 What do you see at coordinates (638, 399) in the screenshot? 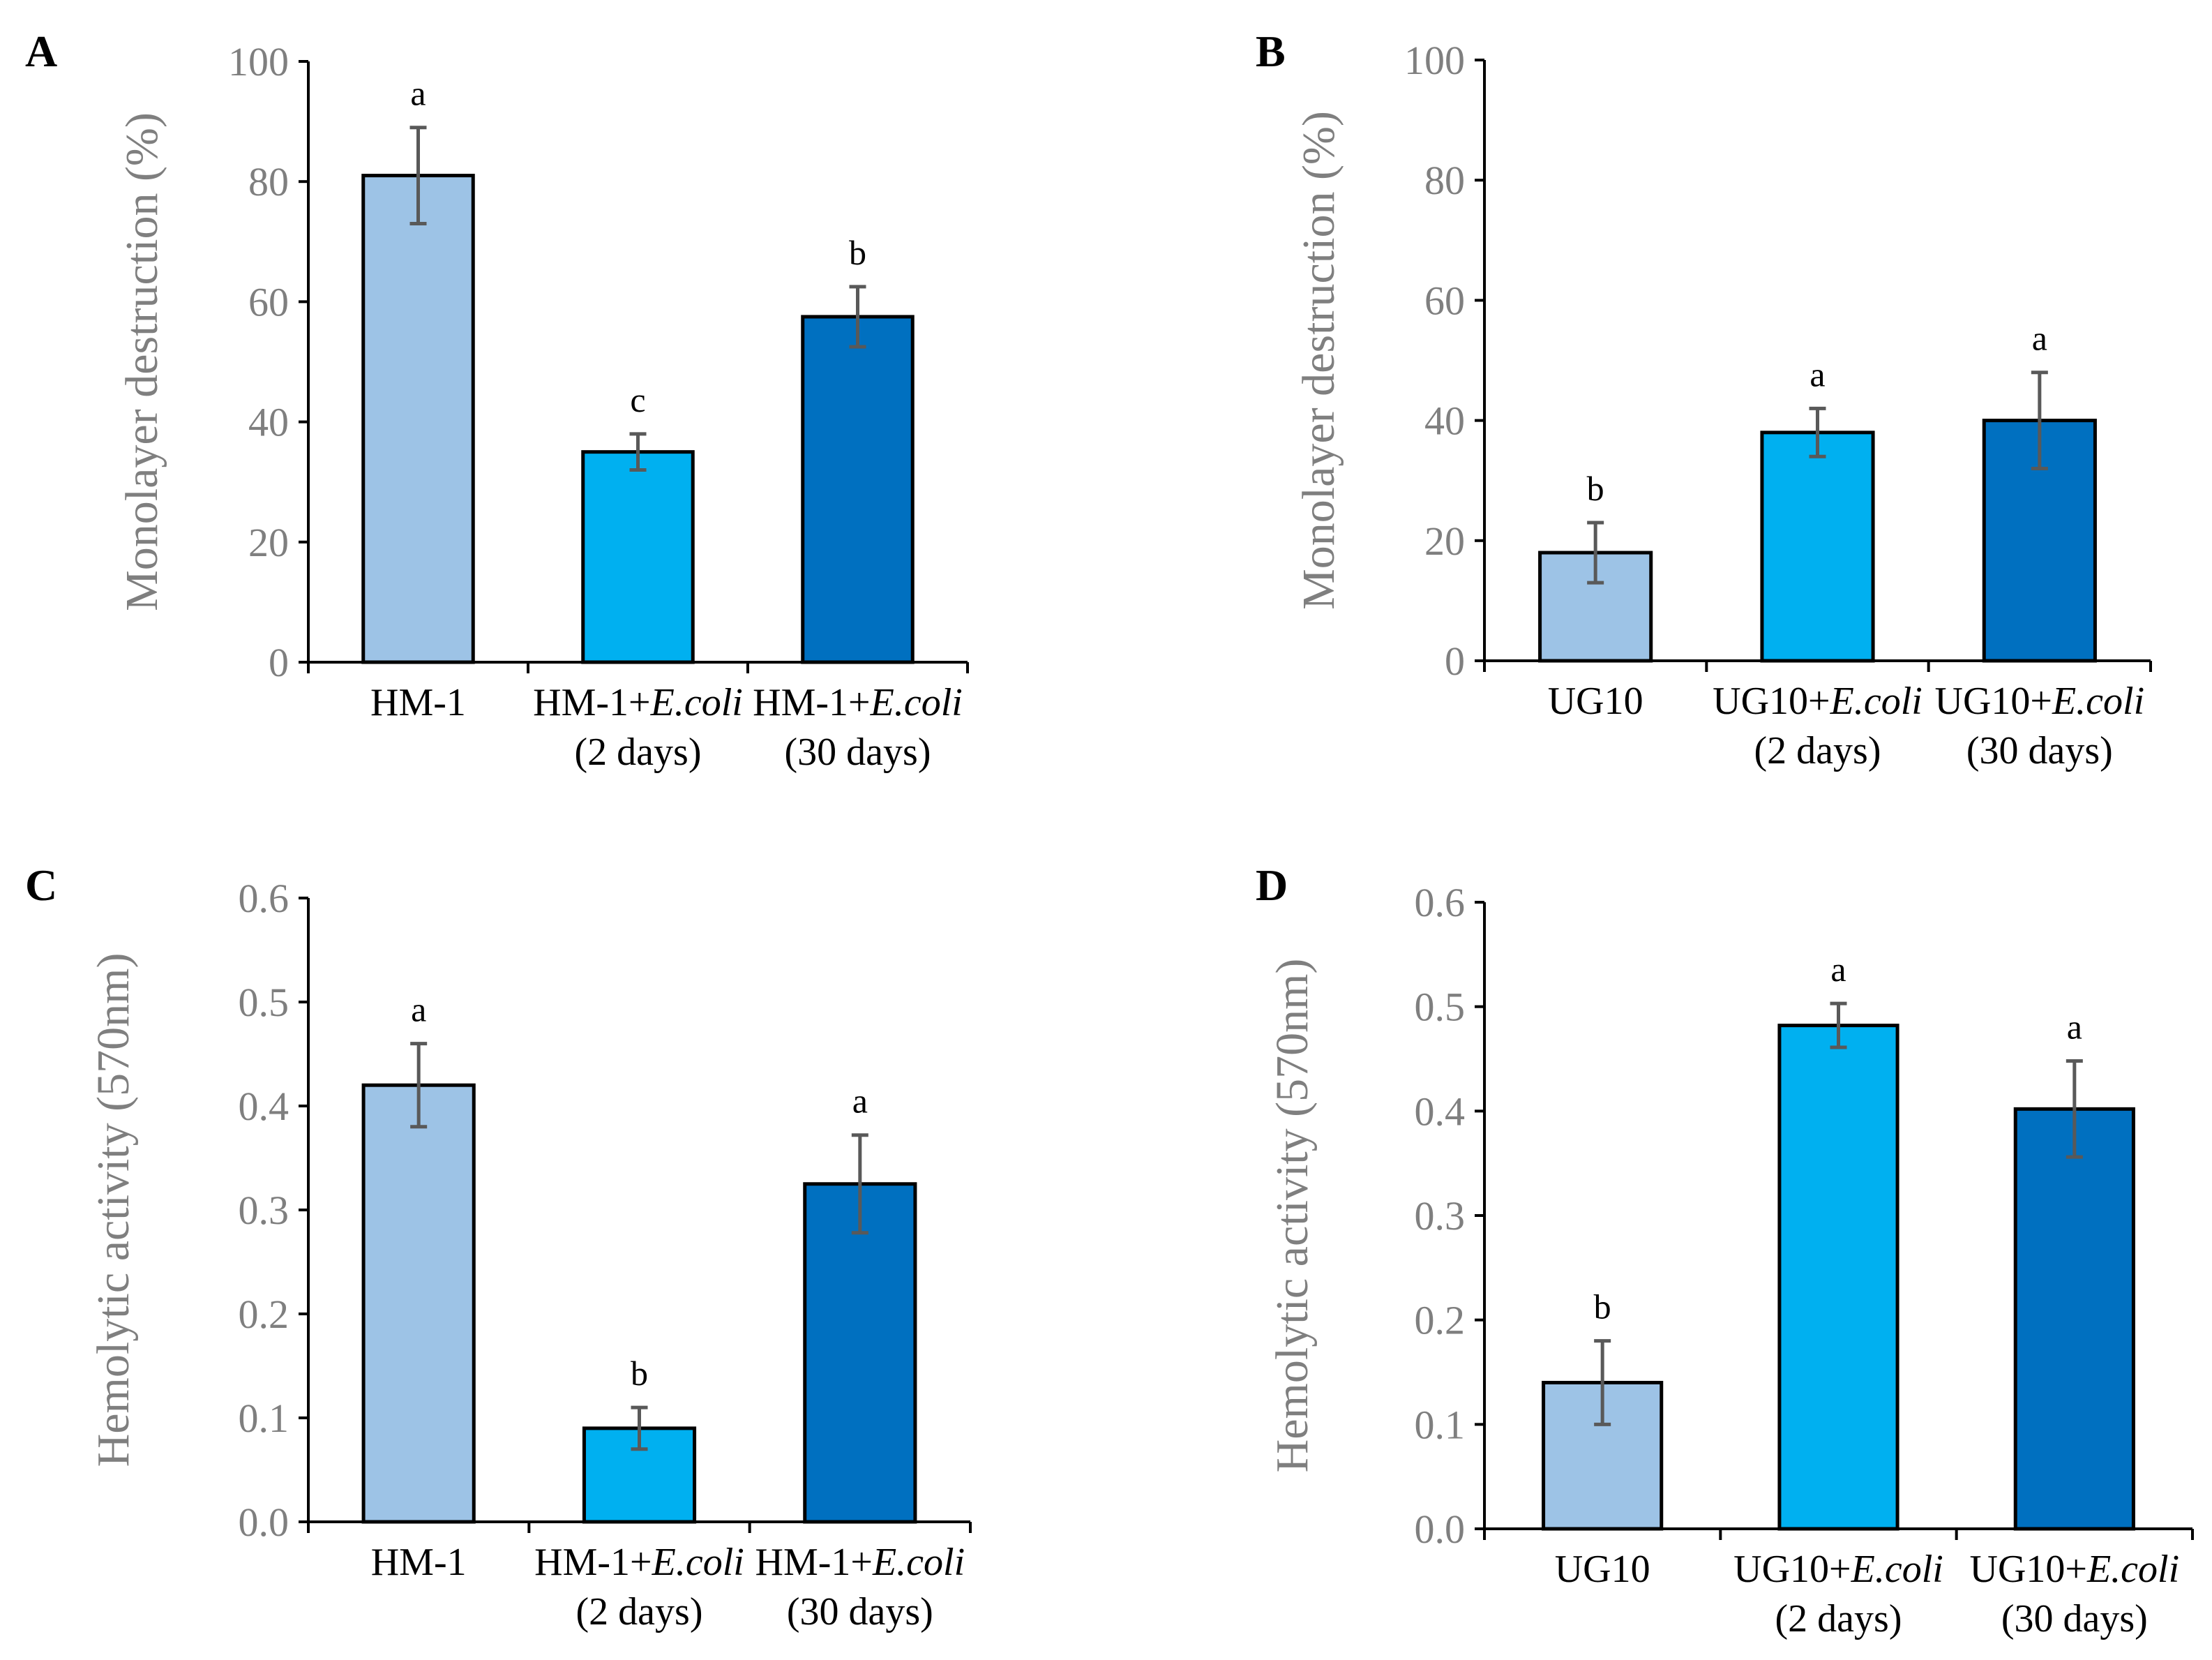
I see `significance-letter: c` at bounding box center [638, 399].